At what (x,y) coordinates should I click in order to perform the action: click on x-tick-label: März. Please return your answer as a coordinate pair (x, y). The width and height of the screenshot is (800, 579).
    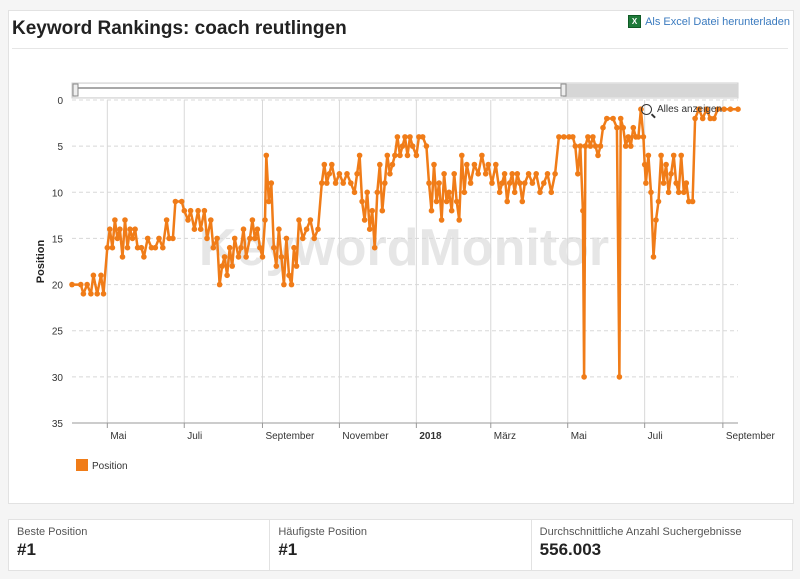
    Looking at the image, I should click on (505, 436).